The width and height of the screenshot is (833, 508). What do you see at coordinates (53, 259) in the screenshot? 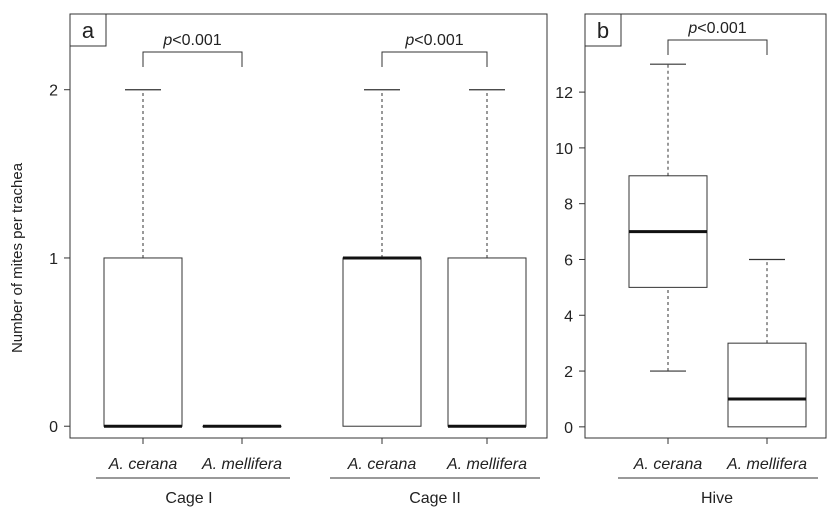
I see `y-tick-label: 1` at bounding box center [53, 259].